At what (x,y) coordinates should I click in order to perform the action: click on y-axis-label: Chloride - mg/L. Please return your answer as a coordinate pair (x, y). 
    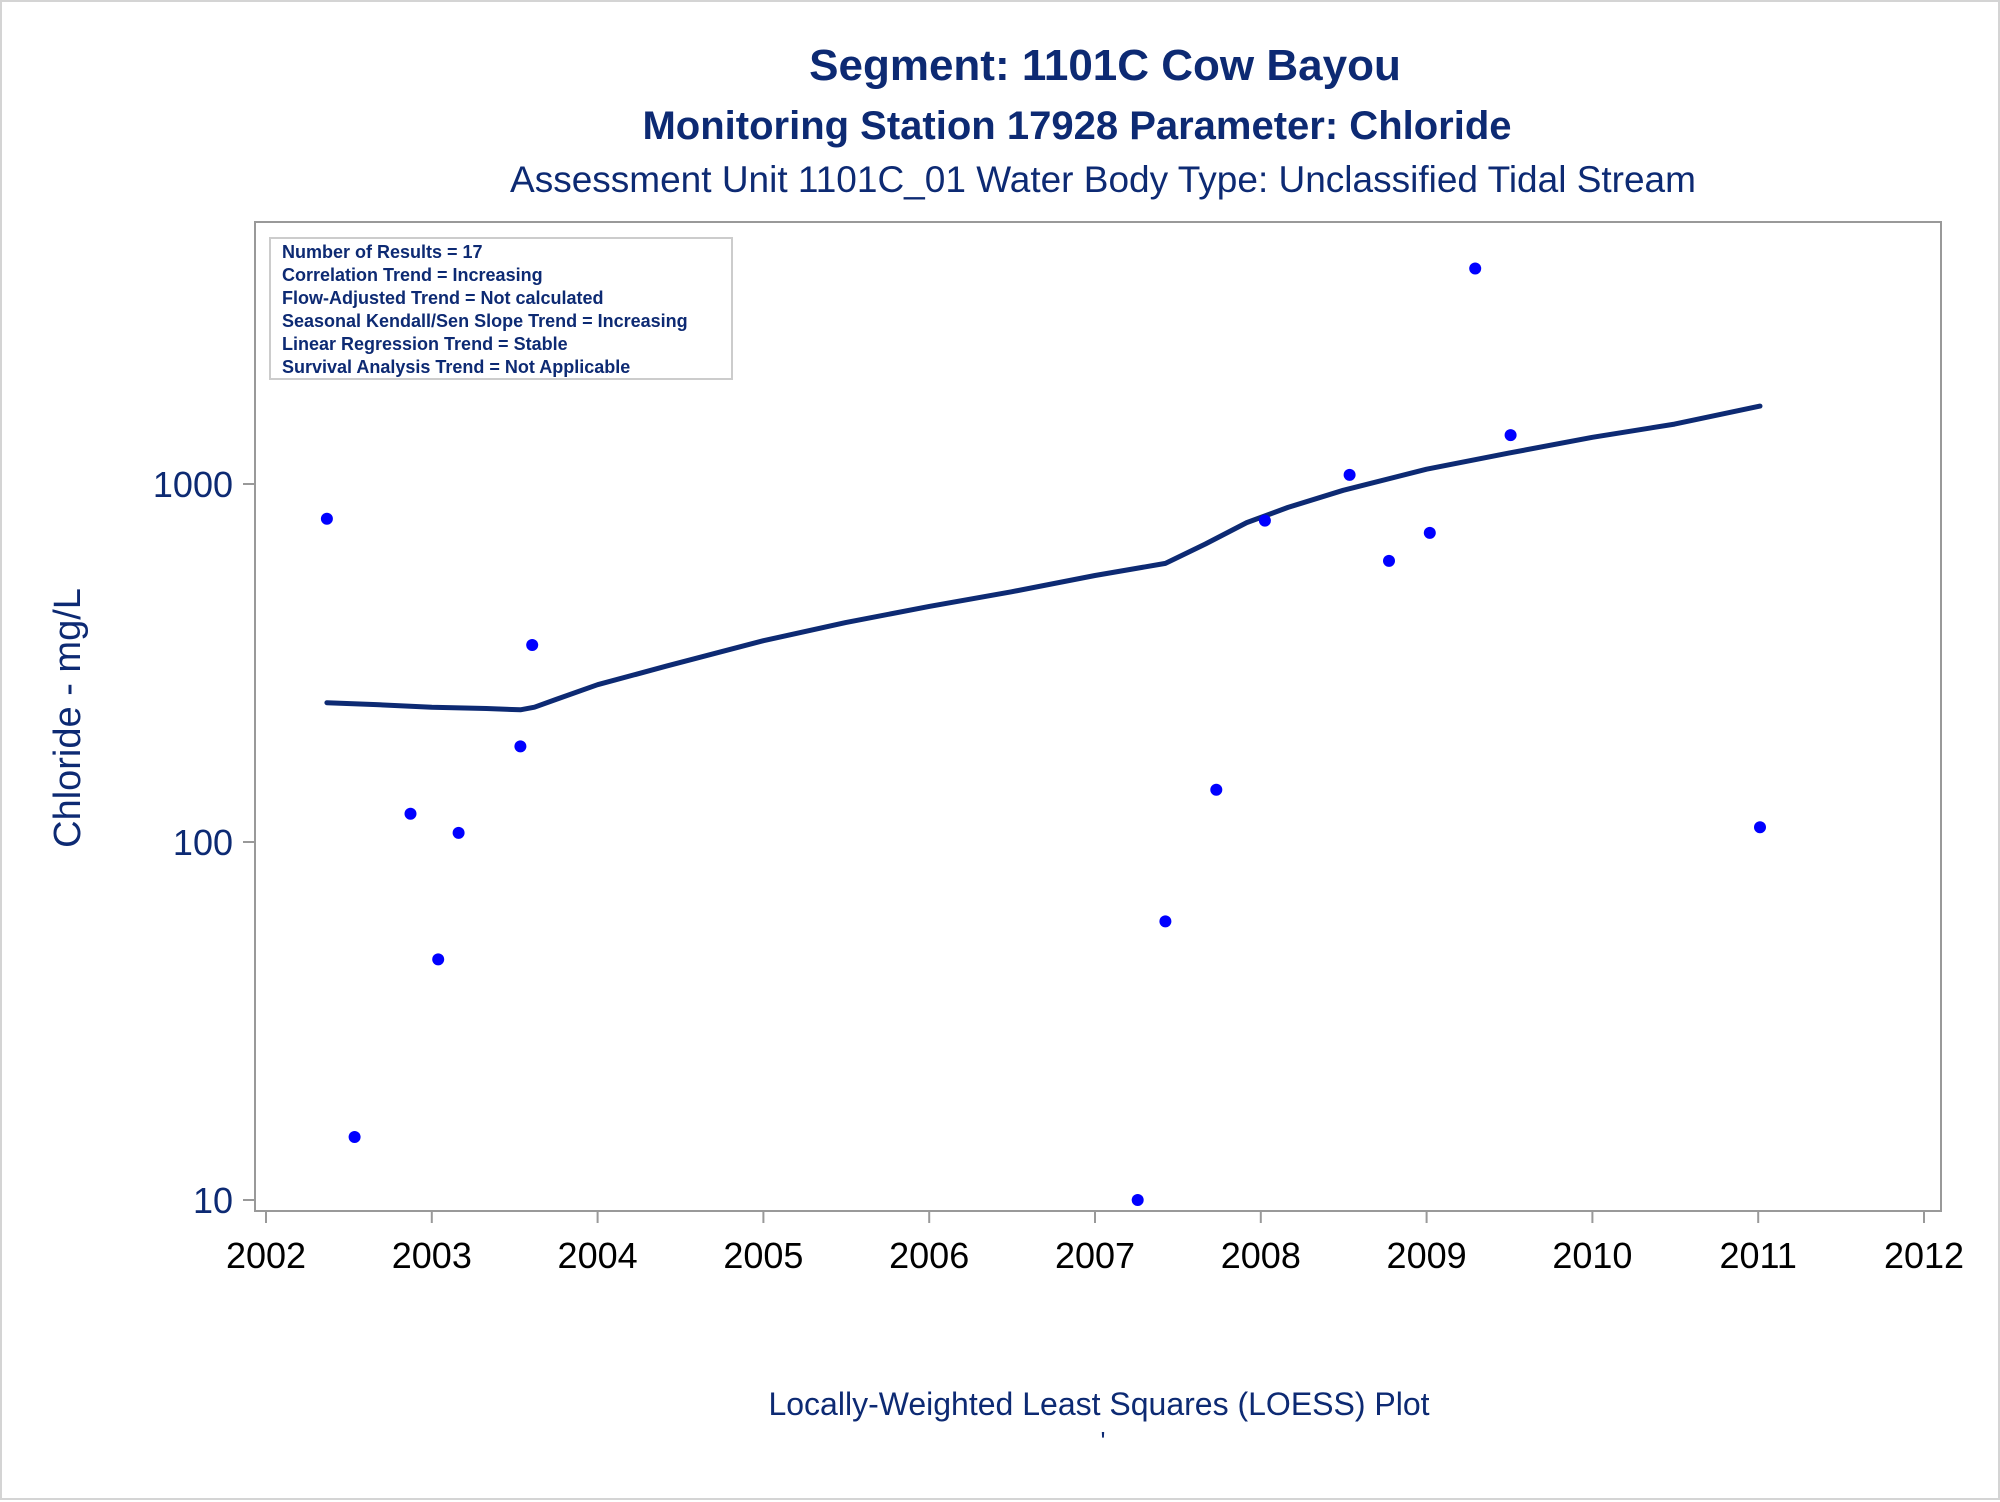
    Looking at the image, I should click on (68, 718).